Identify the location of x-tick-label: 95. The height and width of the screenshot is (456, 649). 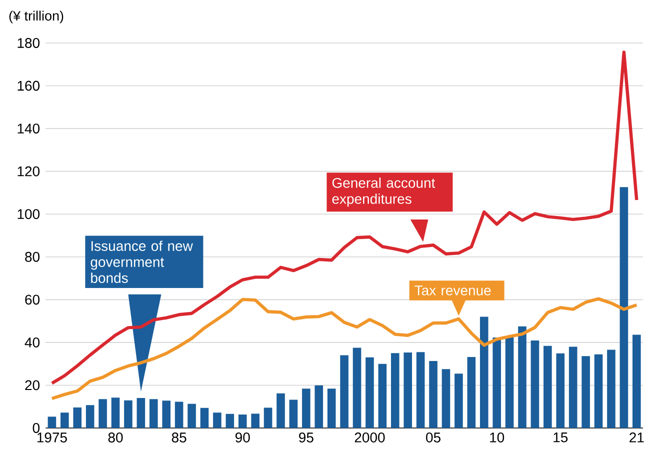
(306, 437).